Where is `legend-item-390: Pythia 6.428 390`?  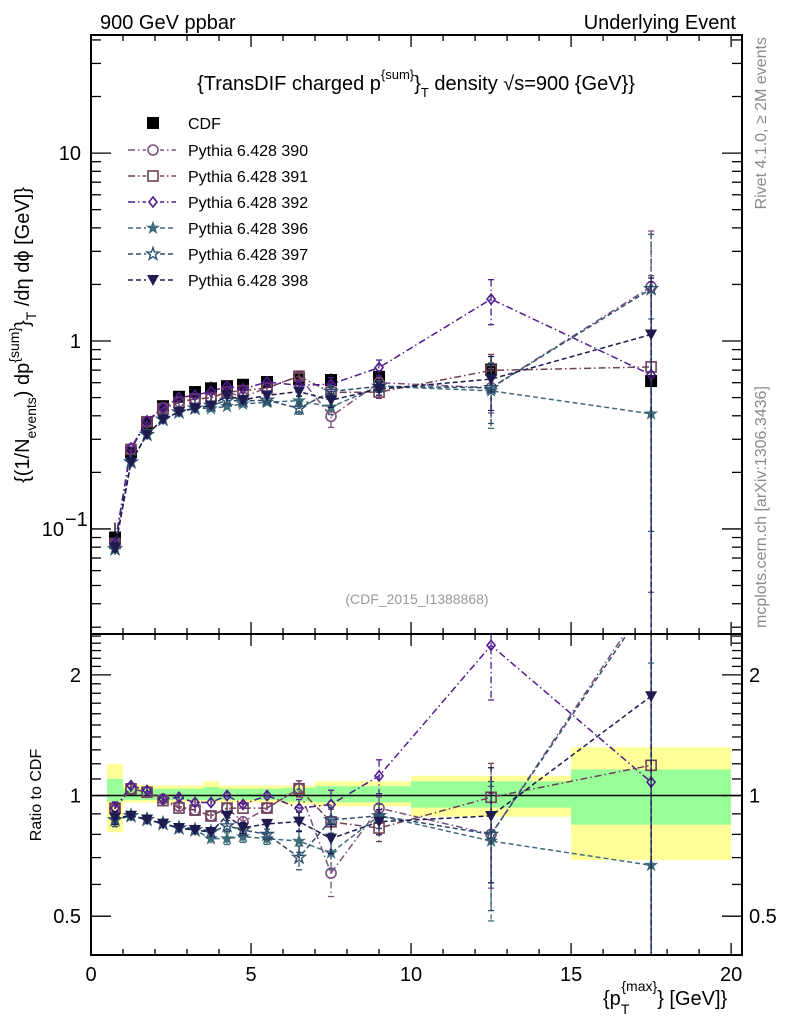
legend-item-390: Pythia 6.428 390 is located at coordinates (218, 151).